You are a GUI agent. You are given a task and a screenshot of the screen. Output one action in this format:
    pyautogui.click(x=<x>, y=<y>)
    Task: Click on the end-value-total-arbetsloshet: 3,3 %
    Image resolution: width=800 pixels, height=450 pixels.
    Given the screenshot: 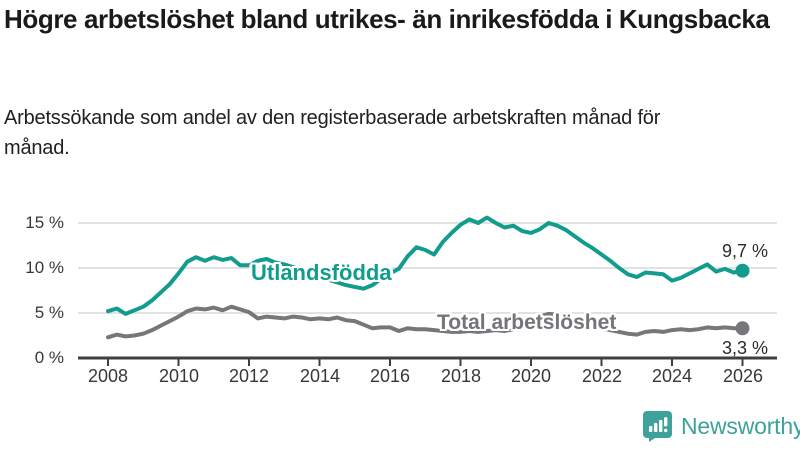 What is the action you would take?
    pyautogui.click(x=744, y=348)
    